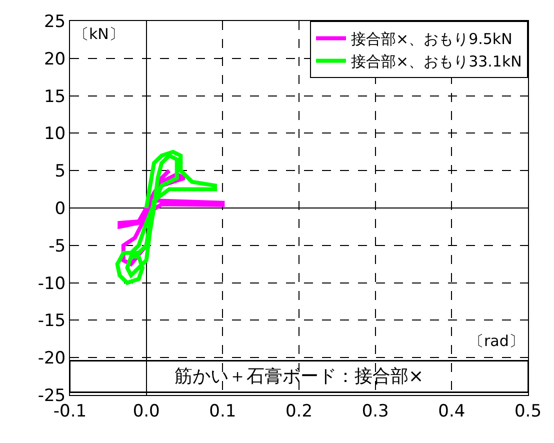 This screenshot has height=443, width=554. Describe the element at coordinates (52, 284) in the screenshot. I see `y-tick-label: -10` at that location.